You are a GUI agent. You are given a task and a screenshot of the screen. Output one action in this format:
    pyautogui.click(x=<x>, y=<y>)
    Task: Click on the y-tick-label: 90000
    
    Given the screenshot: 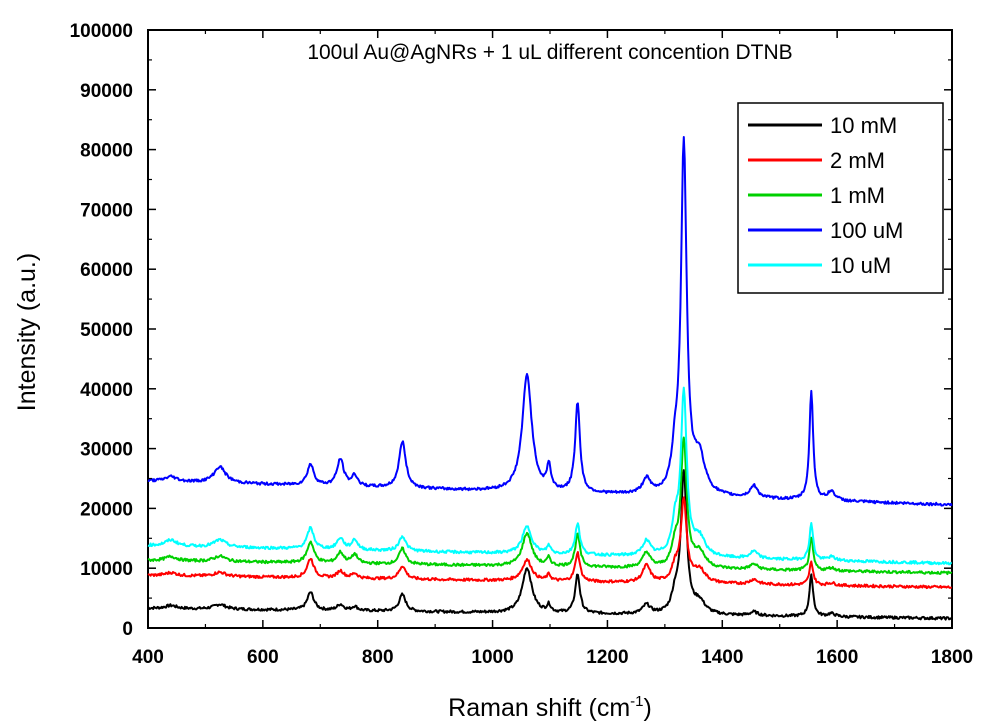 What is the action you would take?
    pyautogui.click(x=106, y=91)
    